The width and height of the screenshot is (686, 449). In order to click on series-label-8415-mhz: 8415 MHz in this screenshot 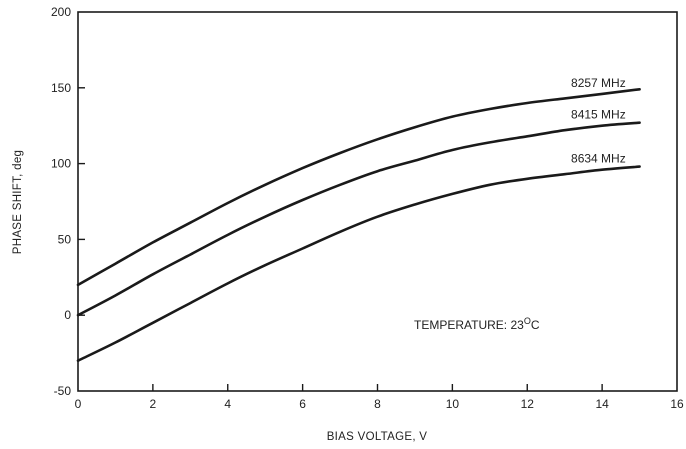, I will do `click(598, 115)`.